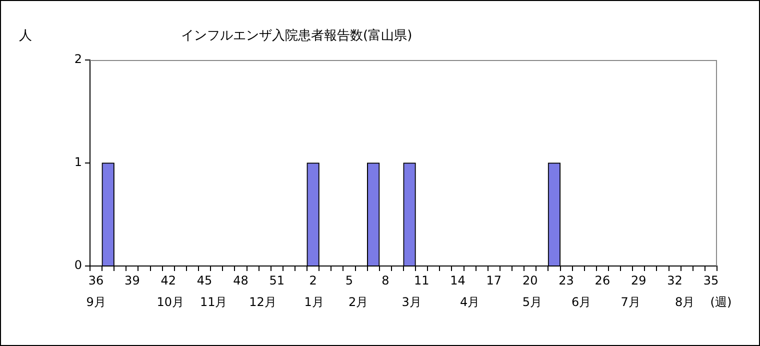 Image resolution: width=760 pixels, height=346 pixels. What do you see at coordinates (684, 302) in the screenshot?
I see `text: 8月` at bounding box center [684, 302].